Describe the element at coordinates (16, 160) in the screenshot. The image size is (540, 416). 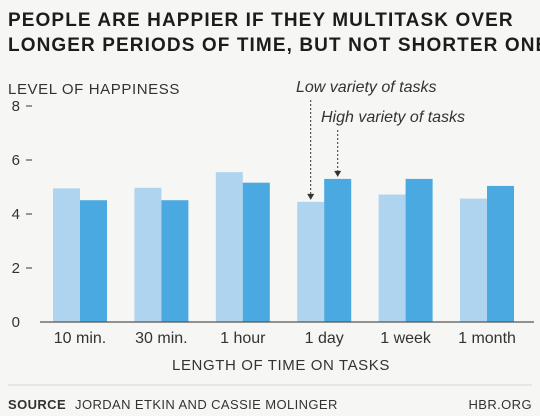
I see `y-tick-label: 6` at that location.